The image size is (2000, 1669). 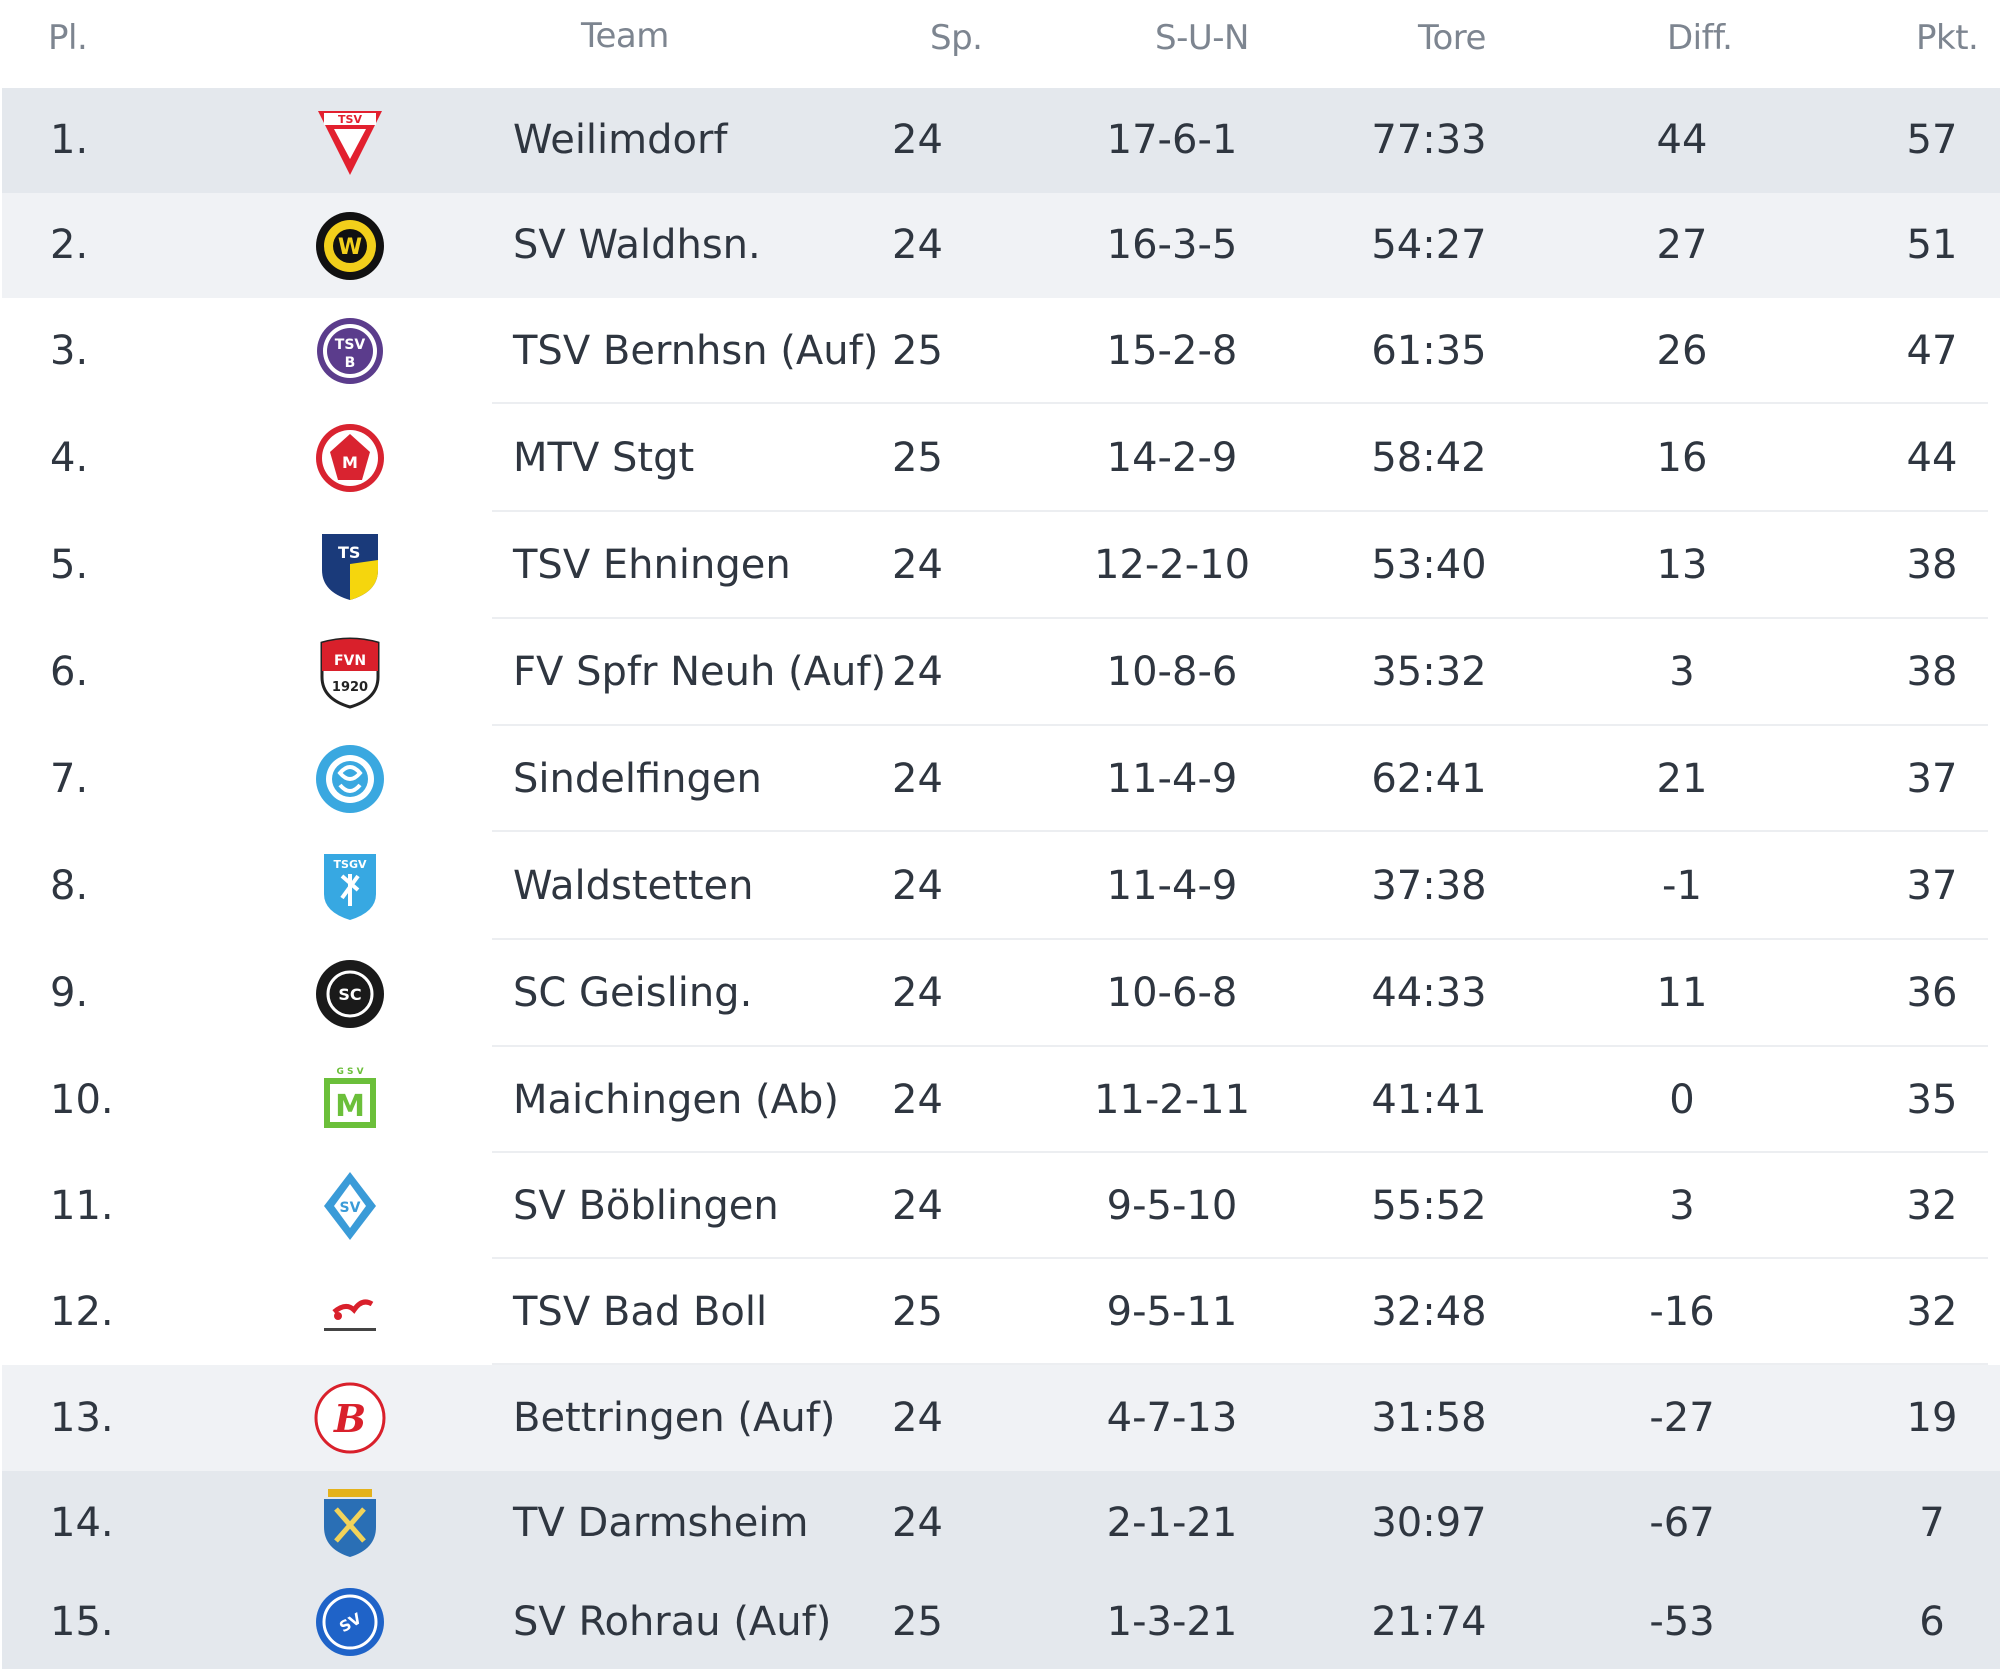 What do you see at coordinates (1001, 886) in the screenshot?
I see `table-row: 8. Waldstetten 24 11-4-9 37:38 -1 37 TSGV` at bounding box center [1001, 886].